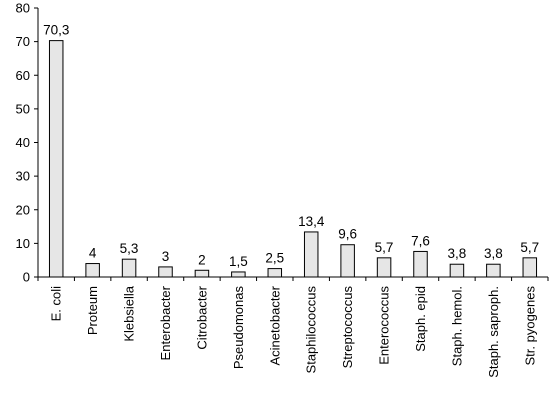  What do you see at coordinates (23, 176) in the screenshot?
I see `y-tick-label: 30` at bounding box center [23, 176].